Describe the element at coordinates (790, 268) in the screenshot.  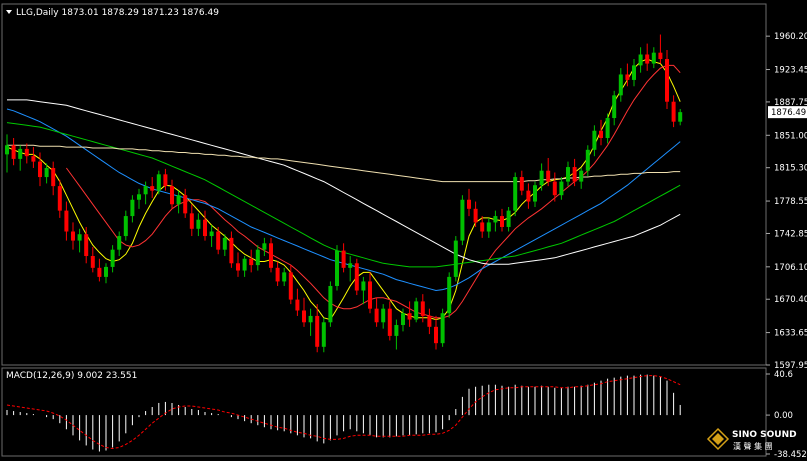
I see `price-tick-label: 1706.10` at that location.